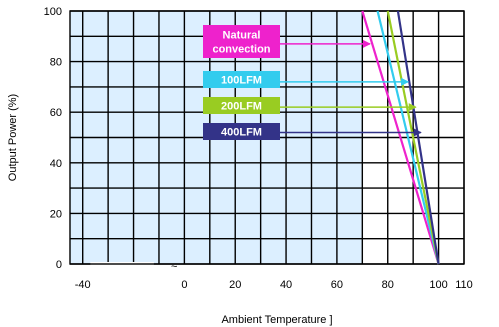 The width and height of the screenshot is (499, 327). I want to click on x-tick-label: 40, so click(286, 285).